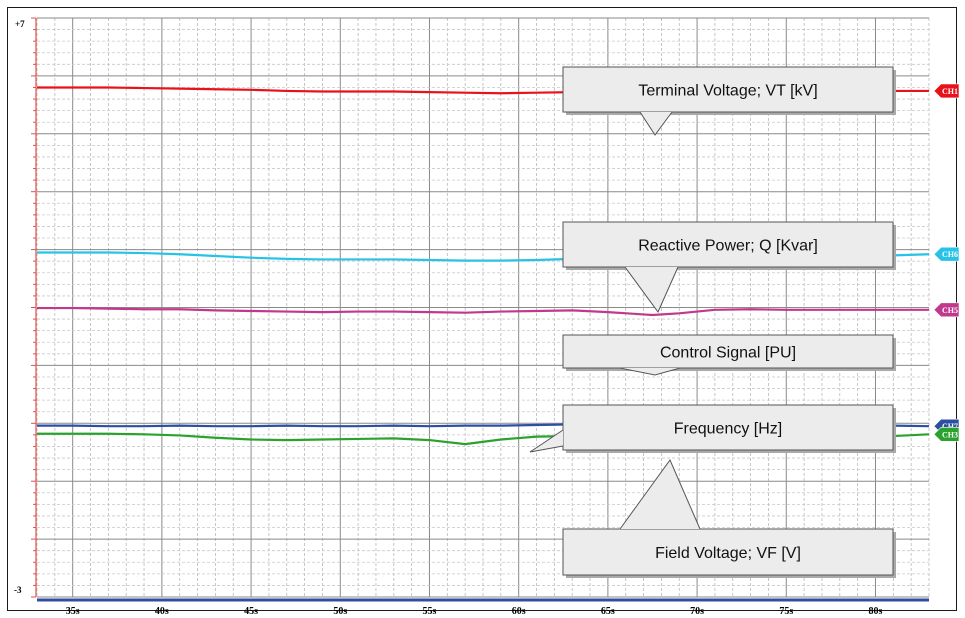  I want to click on x-tick-label: 55s, so click(430, 611).